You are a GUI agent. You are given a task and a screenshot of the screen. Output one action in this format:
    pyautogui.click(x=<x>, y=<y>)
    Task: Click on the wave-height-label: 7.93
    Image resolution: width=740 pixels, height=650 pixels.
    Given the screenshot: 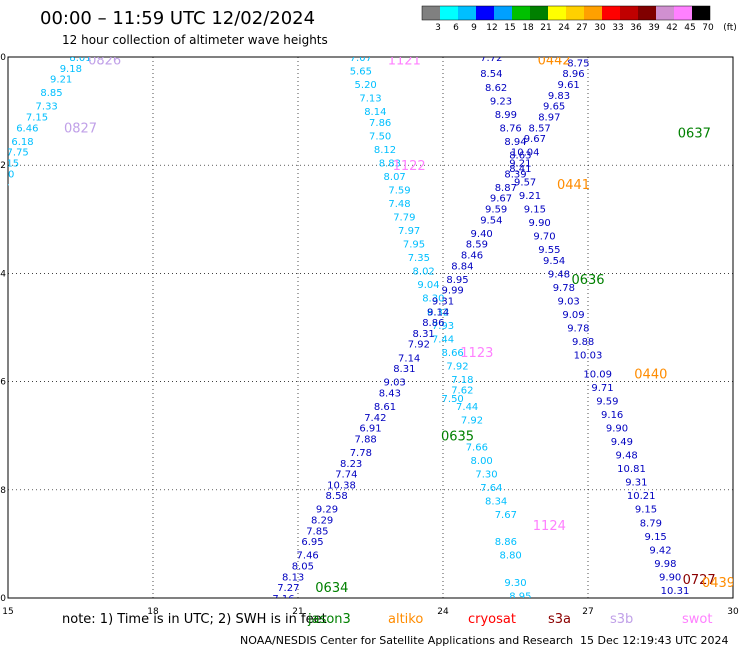 What is the action you would take?
    pyautogui.click(x=443, y=326)
    